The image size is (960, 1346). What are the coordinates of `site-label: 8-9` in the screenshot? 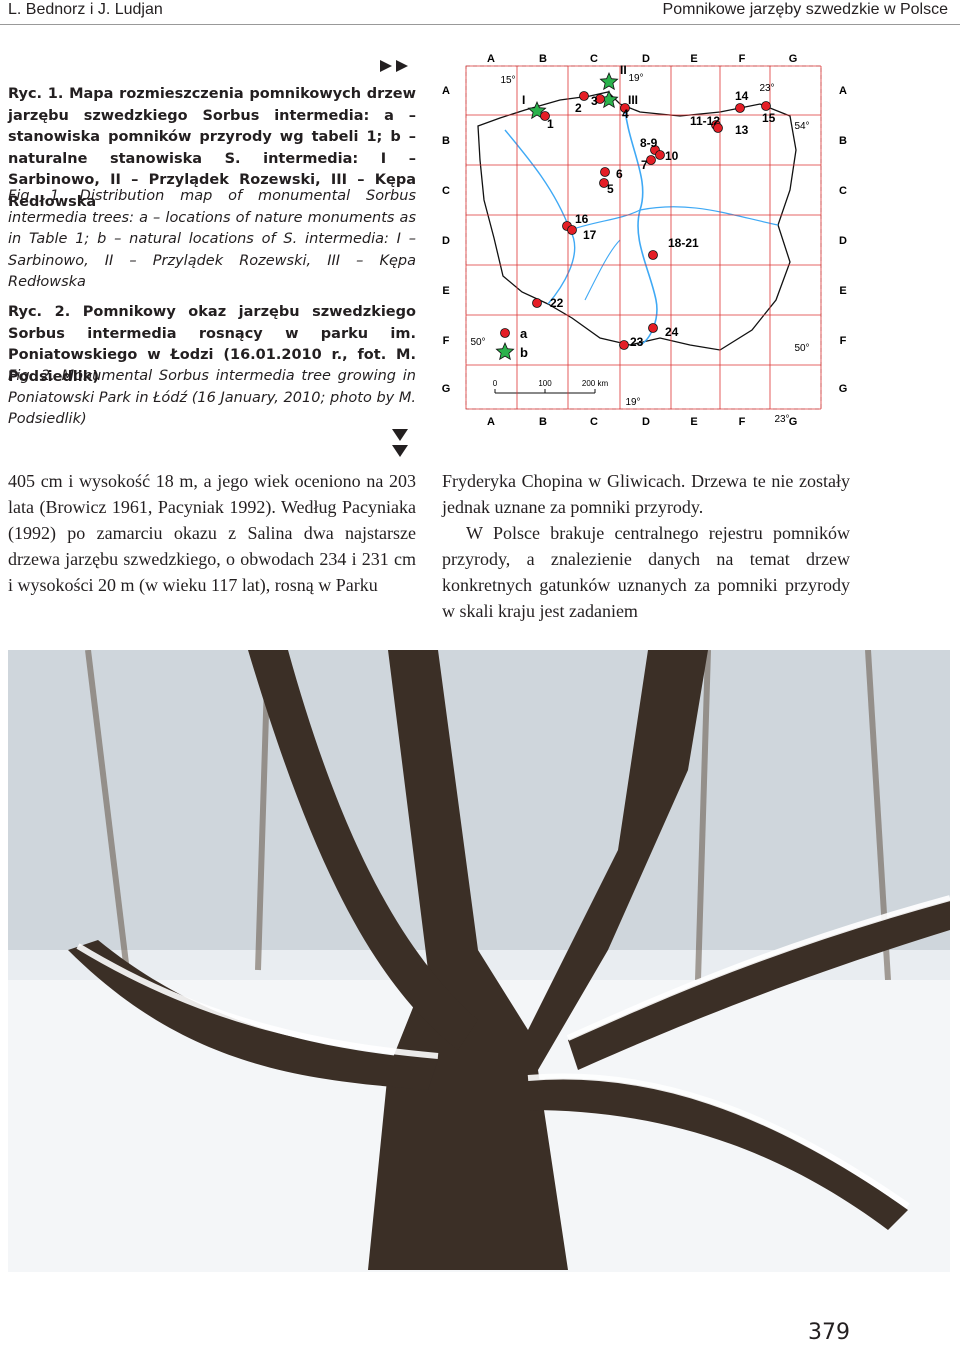 It's located at (649, 143).